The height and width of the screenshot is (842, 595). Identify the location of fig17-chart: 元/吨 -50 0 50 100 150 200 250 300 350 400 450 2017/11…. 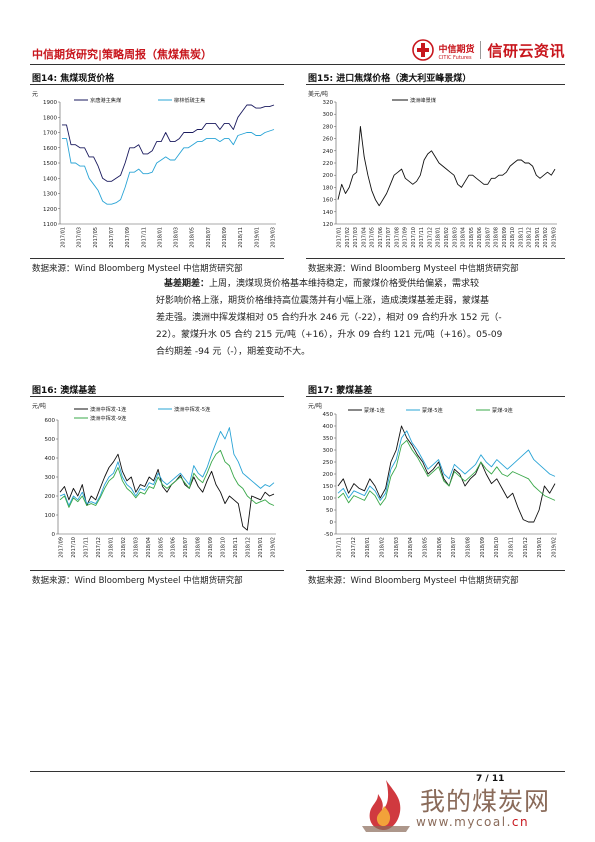
(435, 484).